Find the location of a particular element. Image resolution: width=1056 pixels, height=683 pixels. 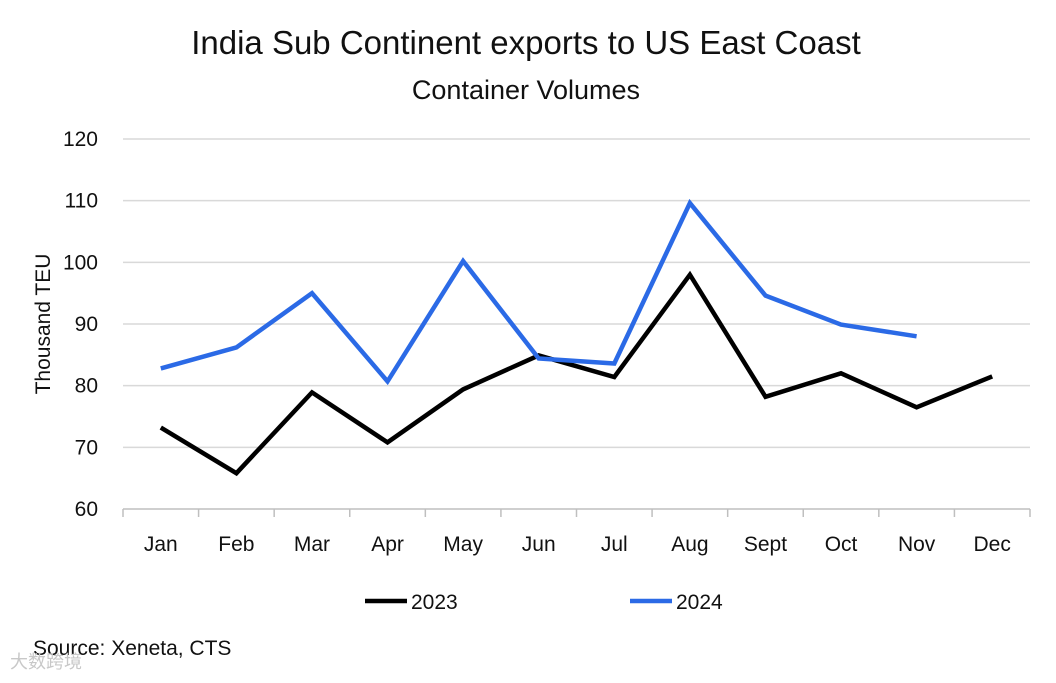

x-tick-label: Aug is located at coordinates (689, 544).